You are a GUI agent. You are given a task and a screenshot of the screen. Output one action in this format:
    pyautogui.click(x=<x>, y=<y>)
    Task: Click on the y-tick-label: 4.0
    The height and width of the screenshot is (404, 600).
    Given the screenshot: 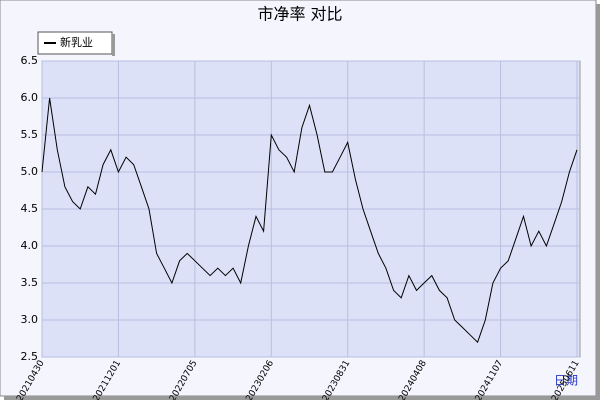 What is the action you would take?
    pyautogui.click(x=30, y=245)
    